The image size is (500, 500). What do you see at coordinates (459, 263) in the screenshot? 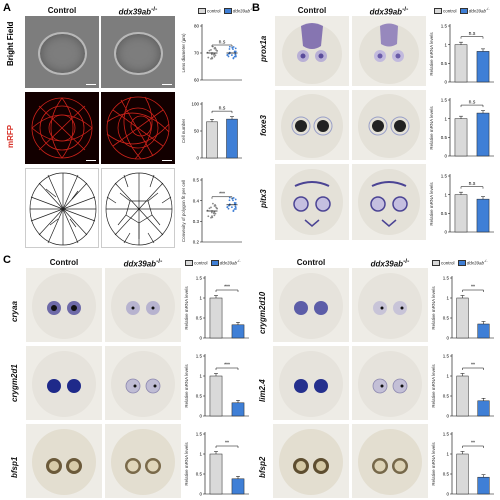
I see `c-right-legend: control ddx39ab-/-` at bounding box center [459, 263].